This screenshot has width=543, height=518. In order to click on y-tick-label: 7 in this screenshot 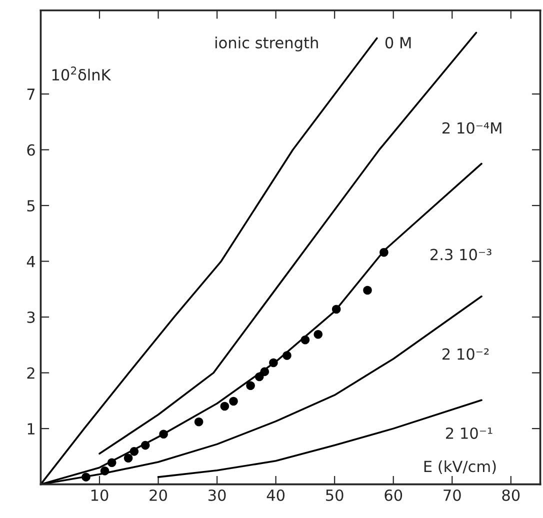, I will do `click(31, 94)`.